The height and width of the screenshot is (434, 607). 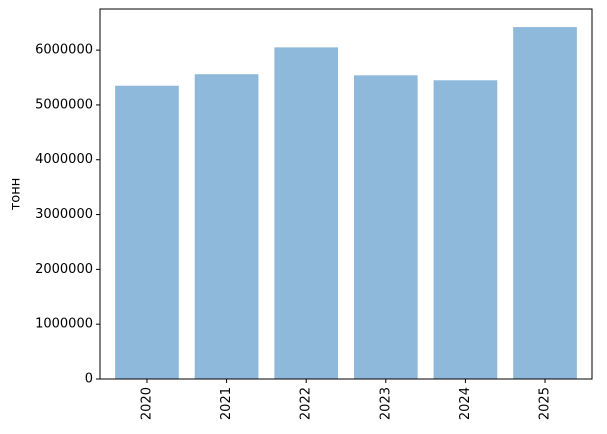 What do you see at coordinates (64, 159) in the screenshot?
I see `y-tick-label: 4000000` at bounding box center [64, 159].